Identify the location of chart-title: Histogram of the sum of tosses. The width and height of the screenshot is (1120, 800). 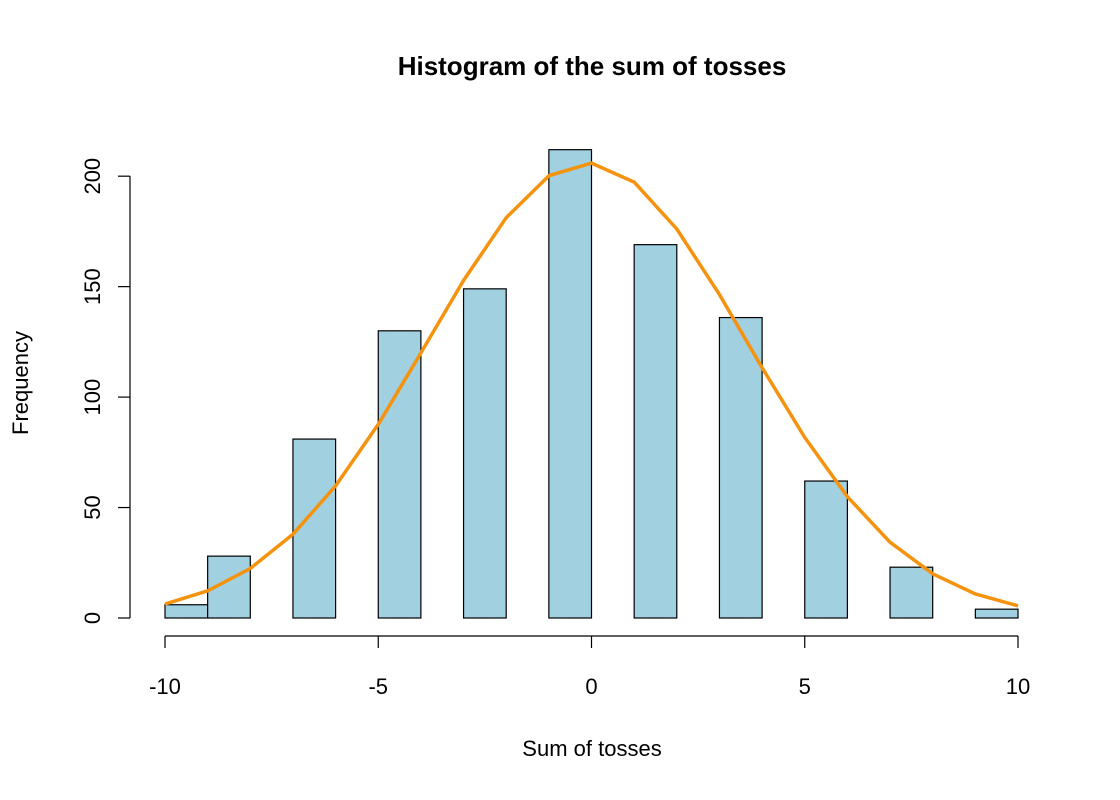
(592, 66).